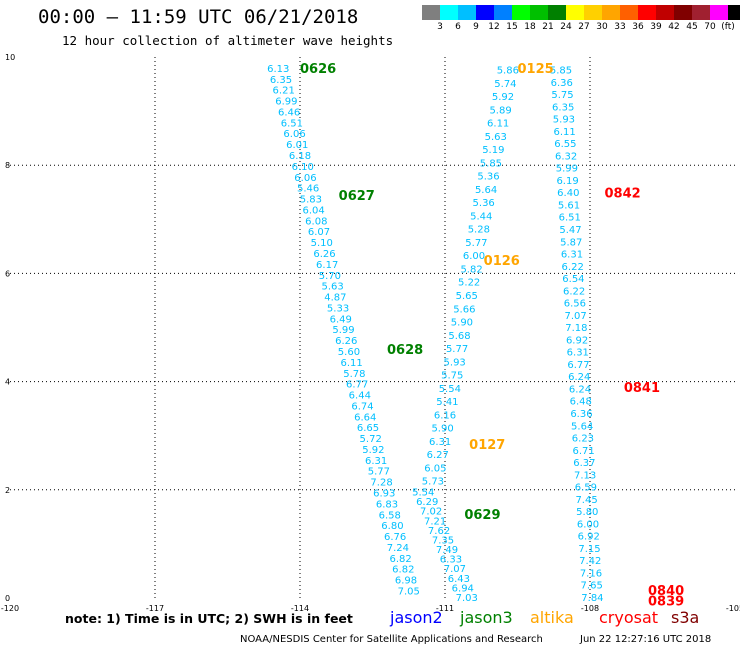  What do you see at coordinates (498, 124) in the screenshot?
I see `data-point-label: 6.11` at bounding box center [498, 124].